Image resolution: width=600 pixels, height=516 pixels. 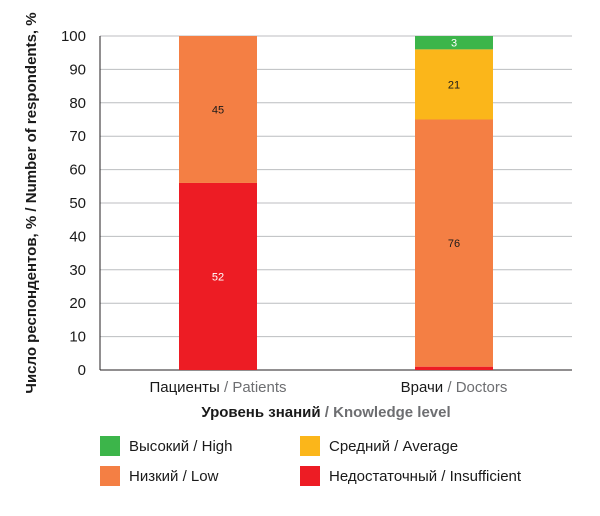 I want to click on y-tick-label: 20, so click(x=77, y=303).